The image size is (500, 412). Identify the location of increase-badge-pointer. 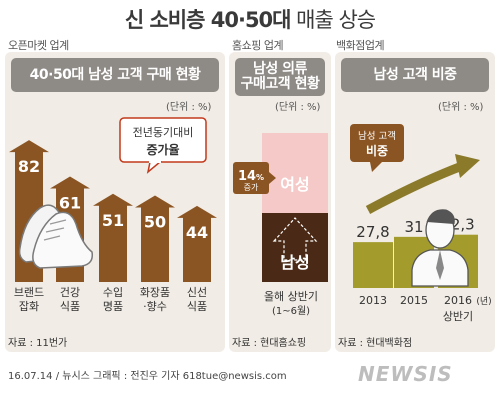
(272, 178).